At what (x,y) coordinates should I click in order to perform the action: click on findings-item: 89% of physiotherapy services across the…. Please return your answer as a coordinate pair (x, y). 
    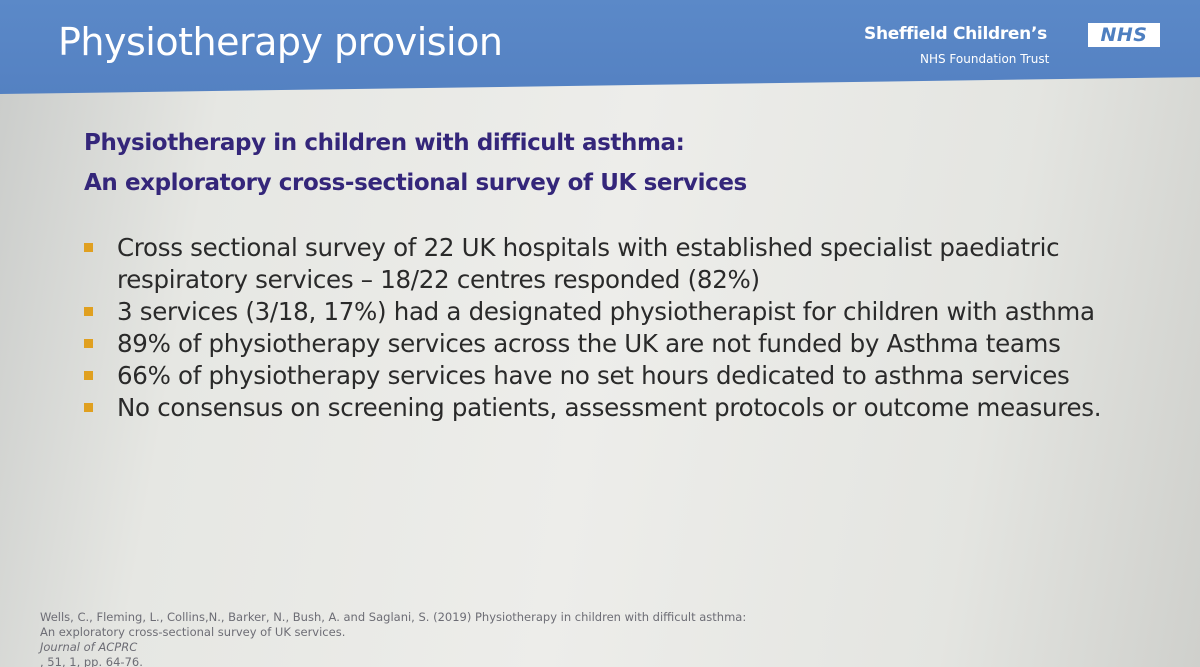
    Looking at the image, I should click on (627, 344).